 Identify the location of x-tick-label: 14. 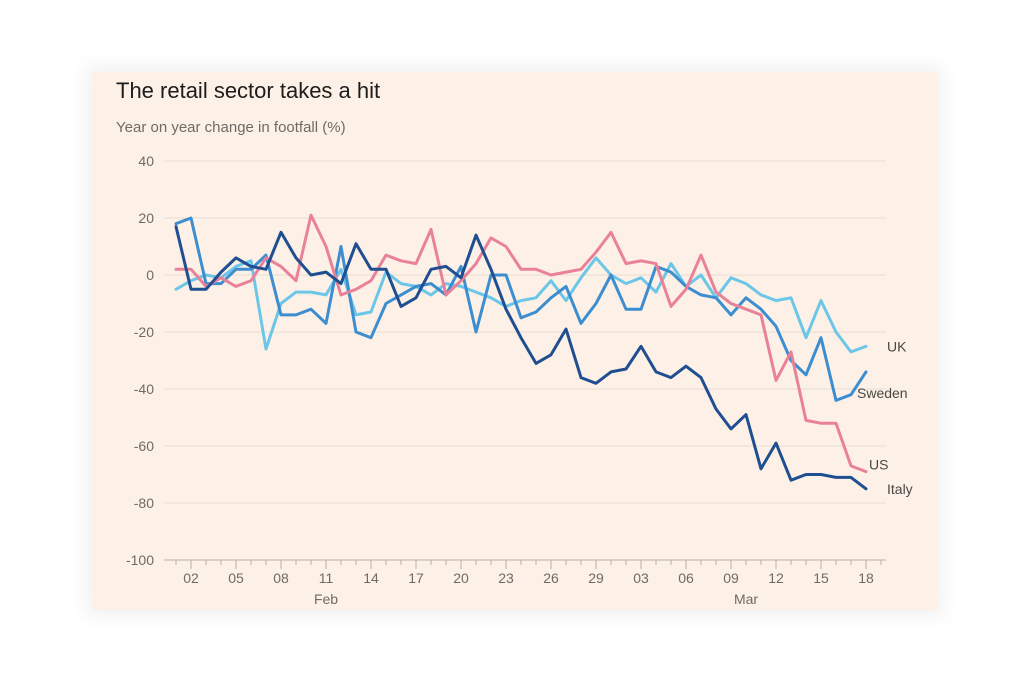
(371, 578).